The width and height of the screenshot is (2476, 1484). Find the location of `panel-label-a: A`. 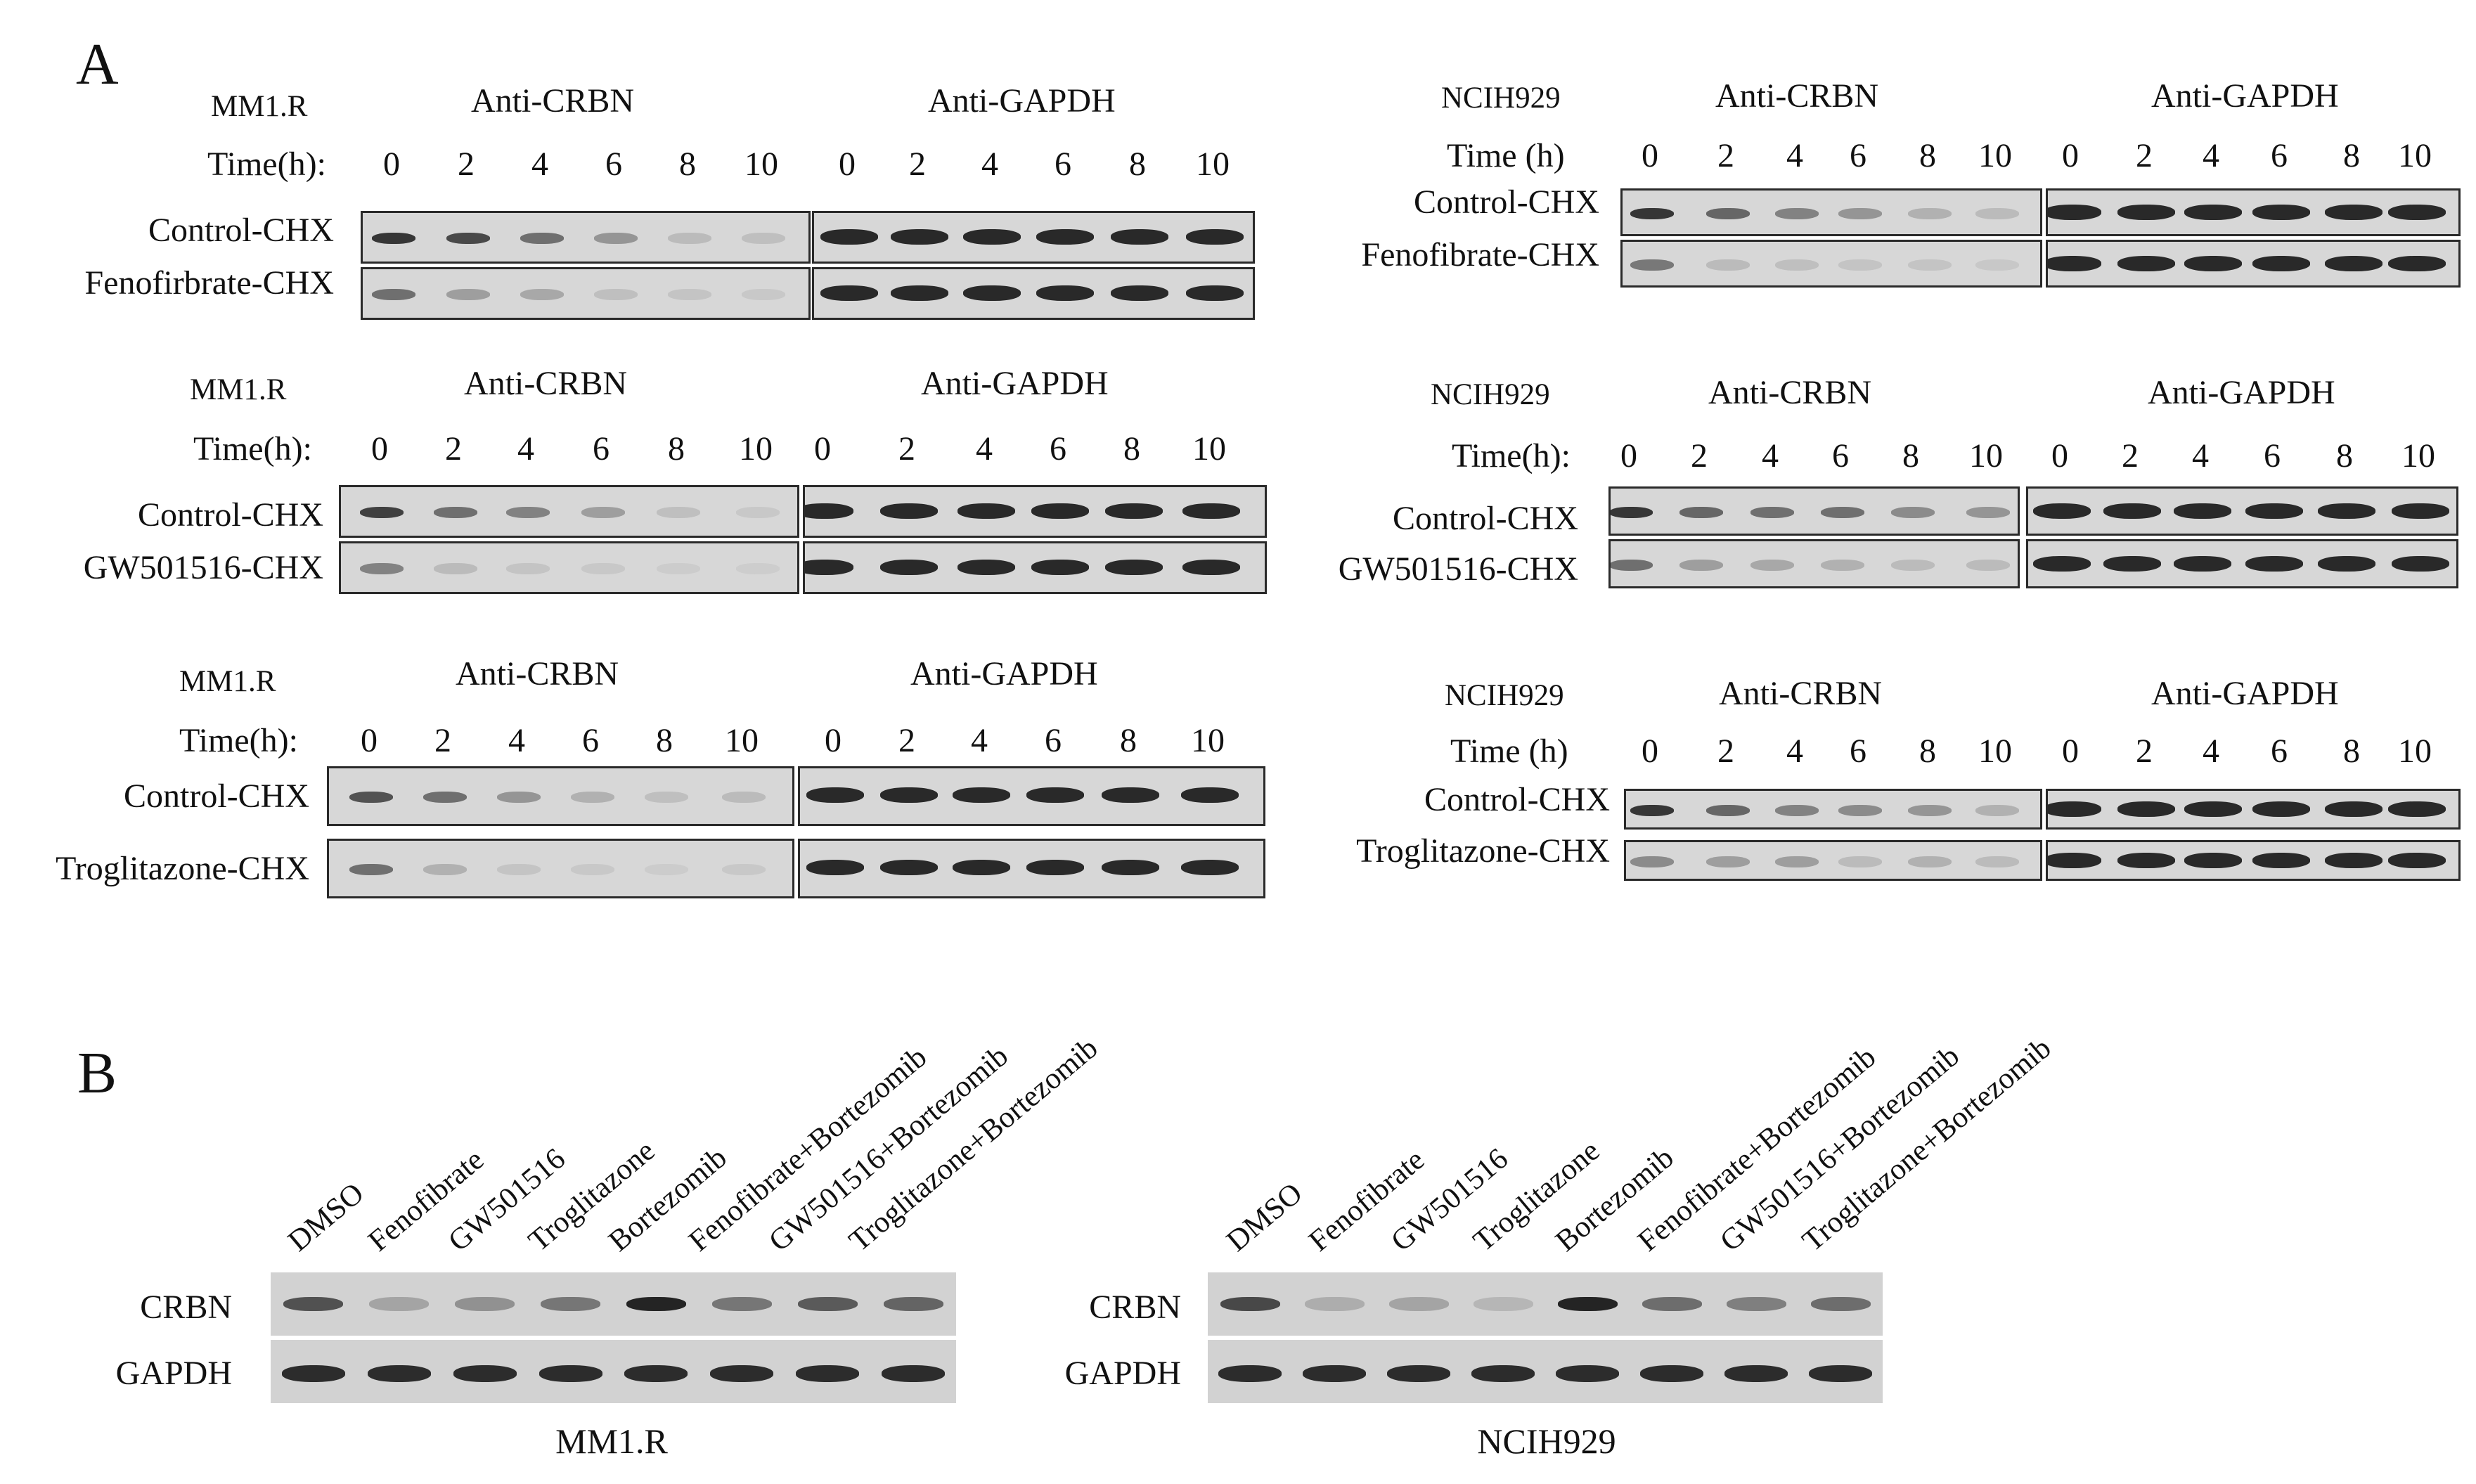

panel-label-a: A is located at coordinates (97, 64).